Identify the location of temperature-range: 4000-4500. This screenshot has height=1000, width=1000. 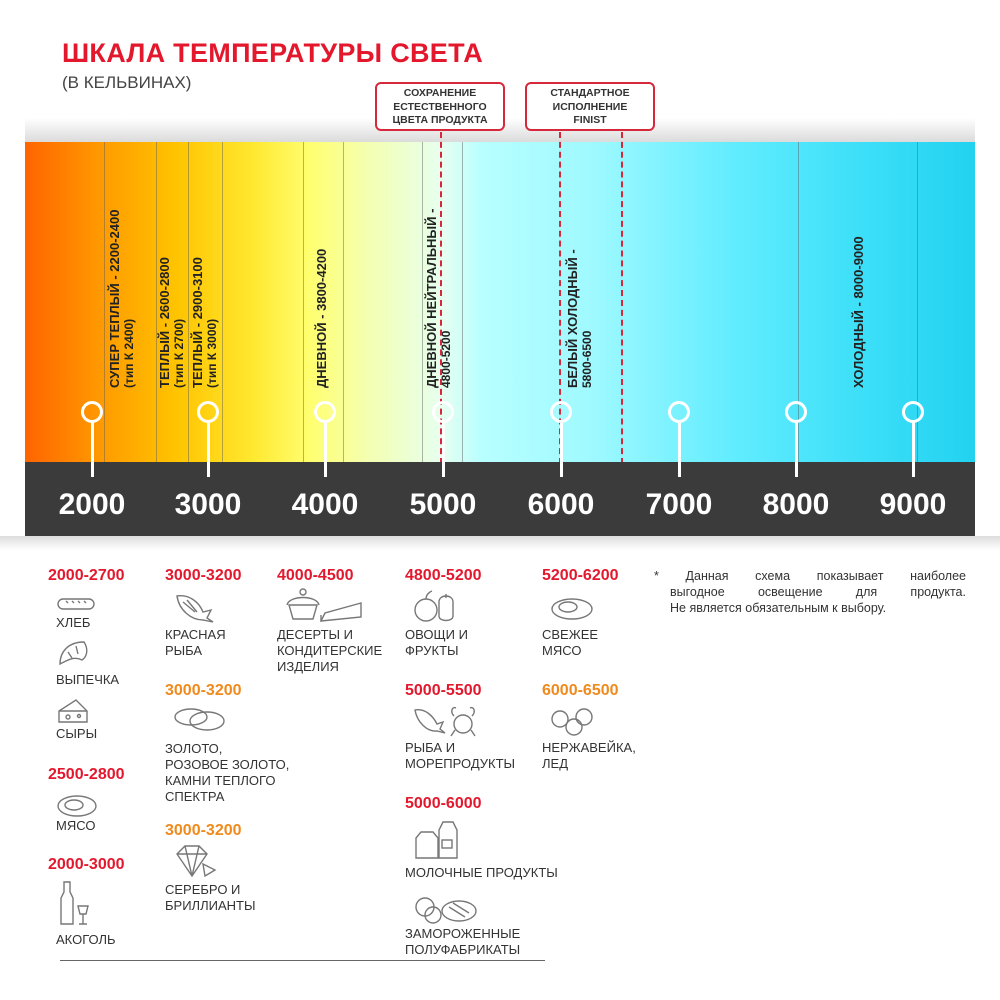
(315, 575).